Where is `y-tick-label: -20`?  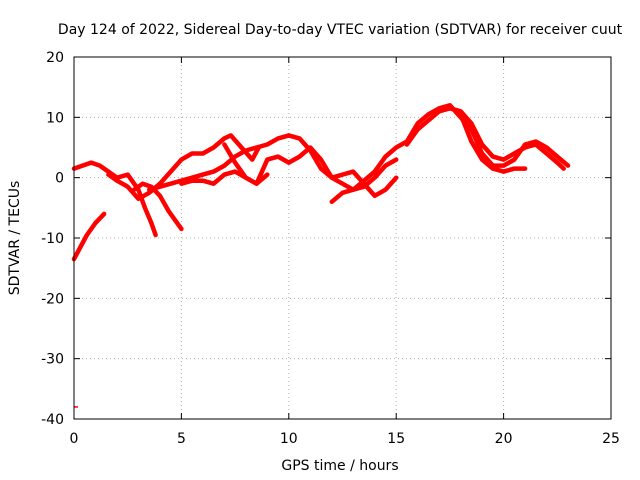 y-tick-label: -20 is located at coordinates (52, 299).